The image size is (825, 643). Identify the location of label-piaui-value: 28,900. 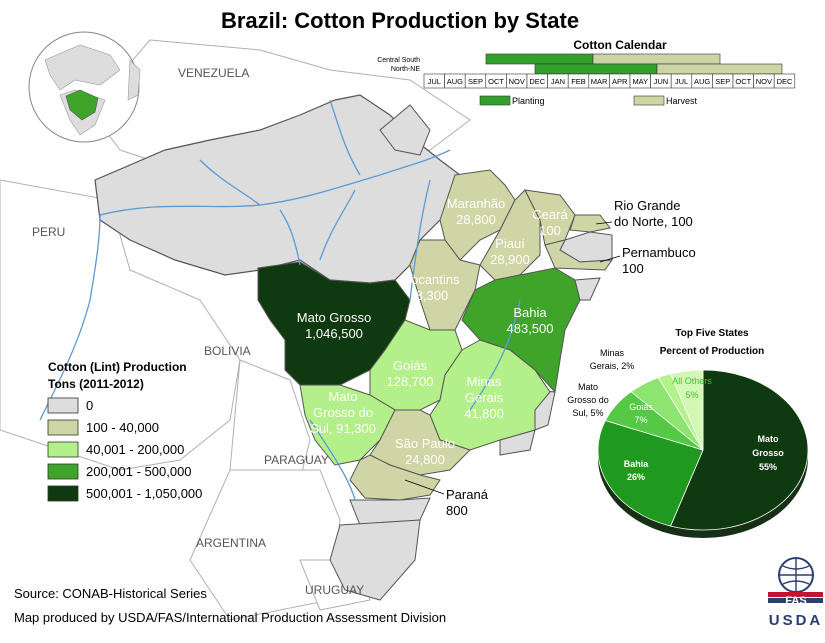
(510, 259).